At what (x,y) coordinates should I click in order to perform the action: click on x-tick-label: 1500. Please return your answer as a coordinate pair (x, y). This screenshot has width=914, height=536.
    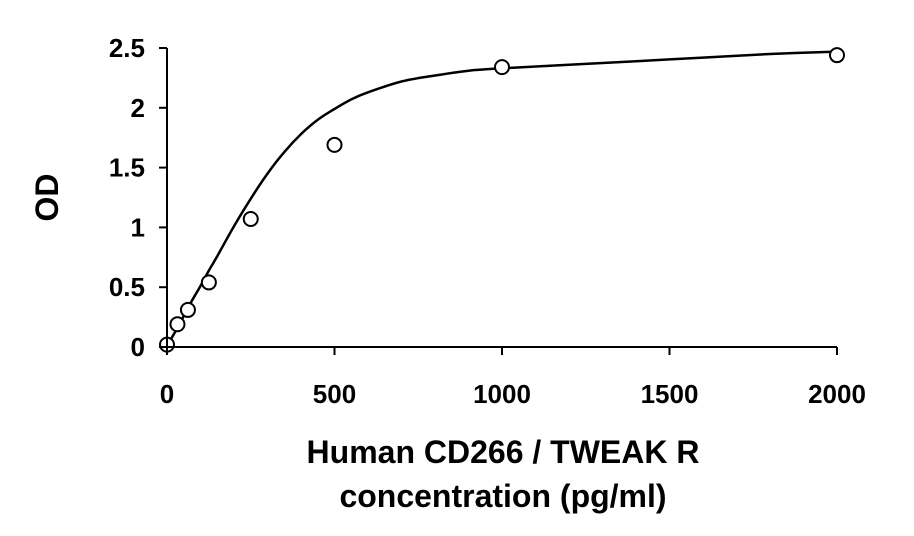
    Looking at the image, I should click on (670, 394).